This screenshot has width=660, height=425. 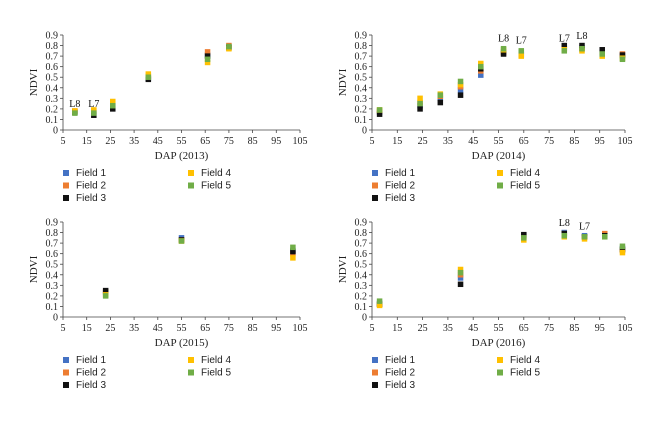 What do you see at coordinates (361, 78) in the screenshot?
I see `y-tick-label: 0.5` at bounding box center [361, 78].